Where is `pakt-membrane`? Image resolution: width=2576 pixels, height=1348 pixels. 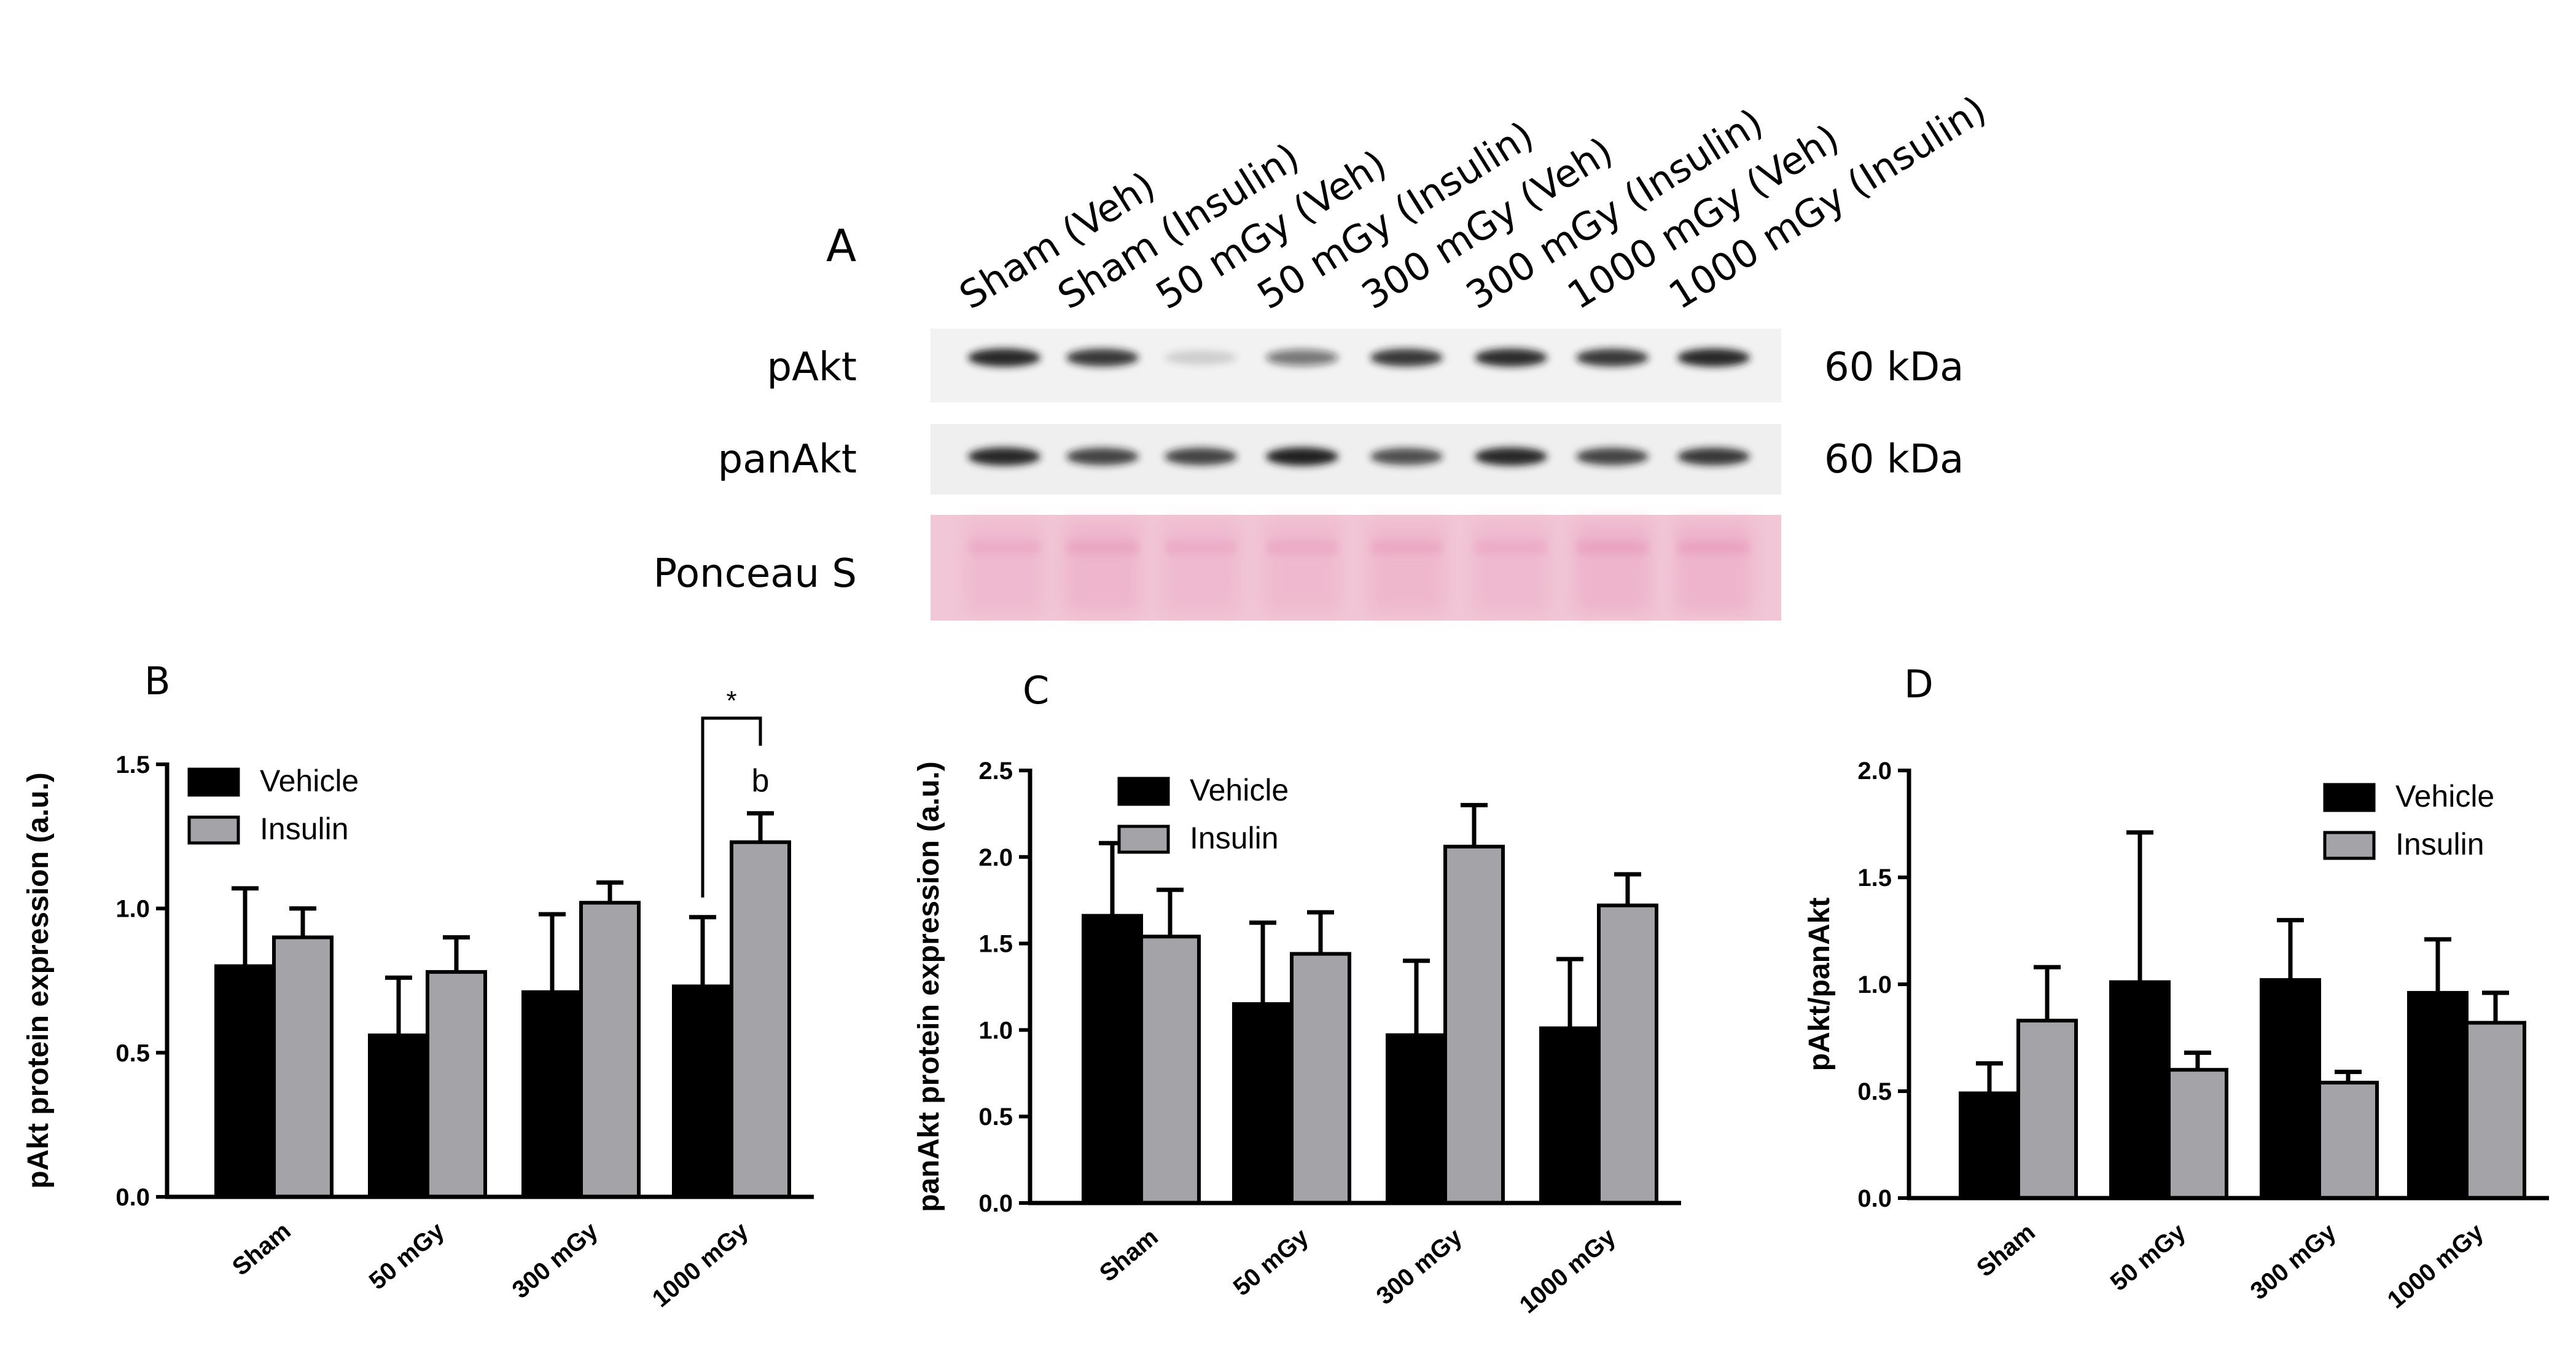
pakt-membrane is located at coordinates (1356, 366).